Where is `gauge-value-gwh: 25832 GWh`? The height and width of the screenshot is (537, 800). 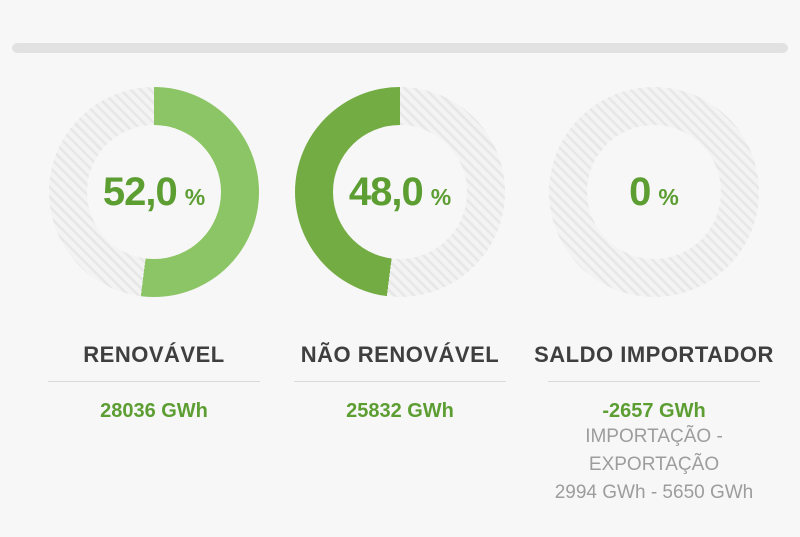 gauge-value-gwh: 25832 GWh is located at coordinates (400, 411).